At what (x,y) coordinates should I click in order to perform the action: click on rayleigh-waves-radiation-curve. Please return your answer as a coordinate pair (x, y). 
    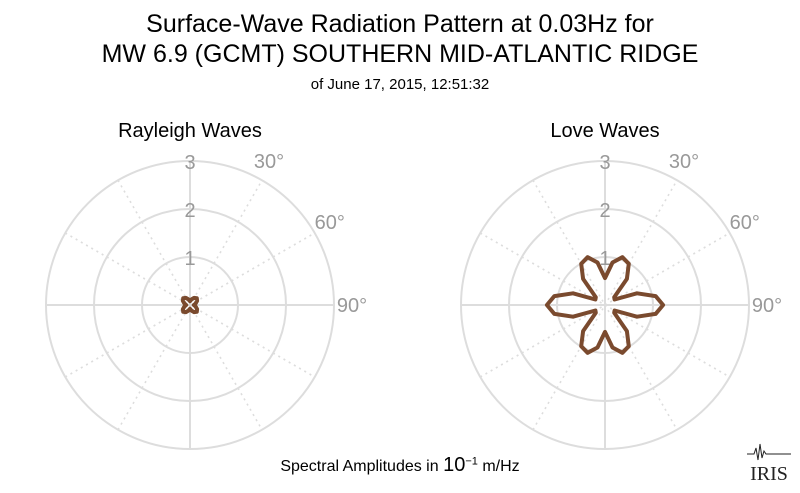
    Looking at the image, I should click on (190, 305).